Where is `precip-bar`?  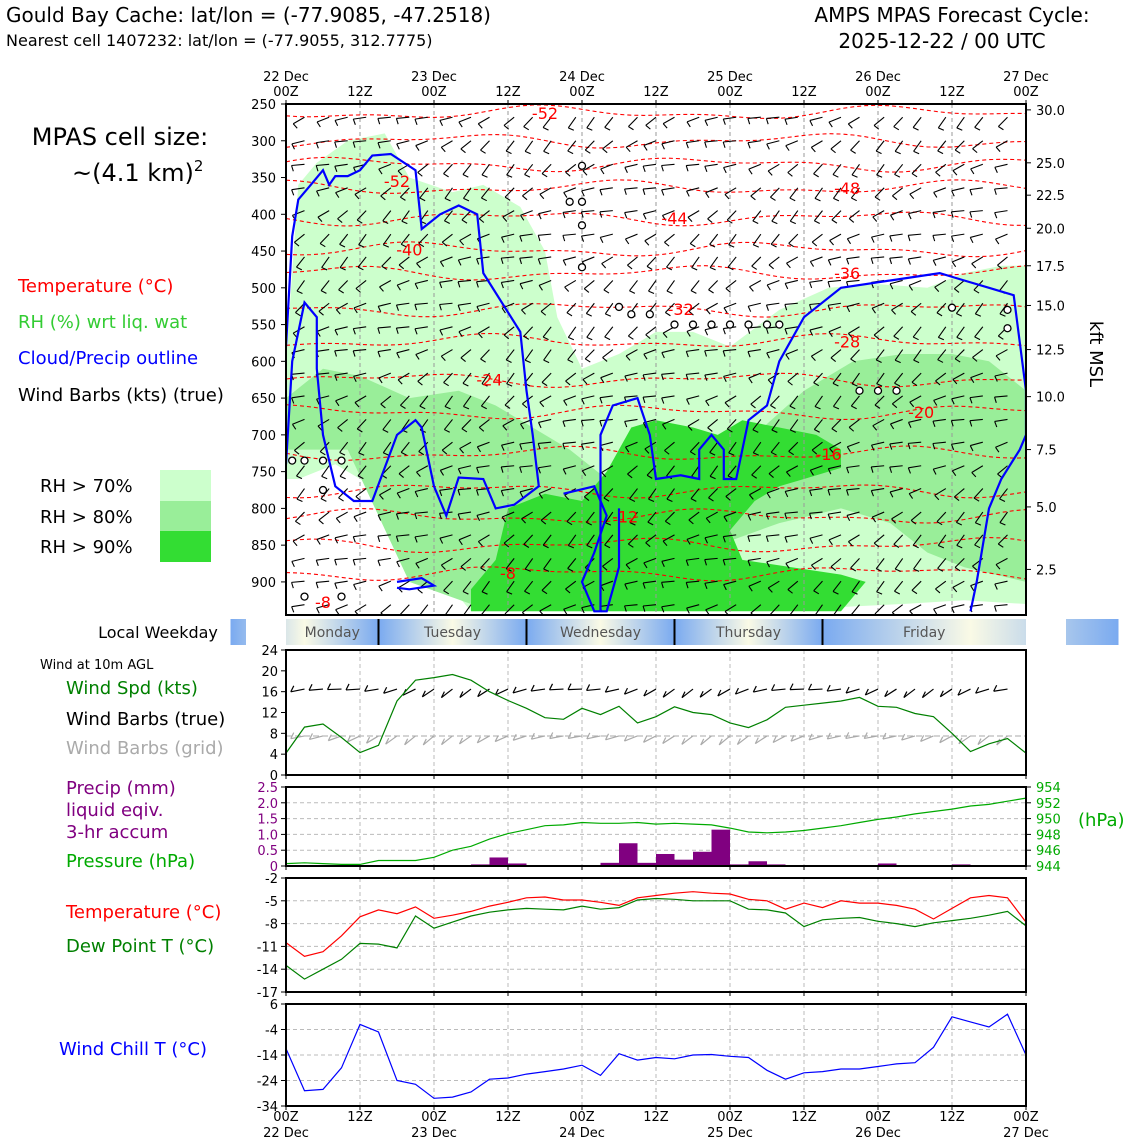
precip-bar is located at coordinates (702, 859).